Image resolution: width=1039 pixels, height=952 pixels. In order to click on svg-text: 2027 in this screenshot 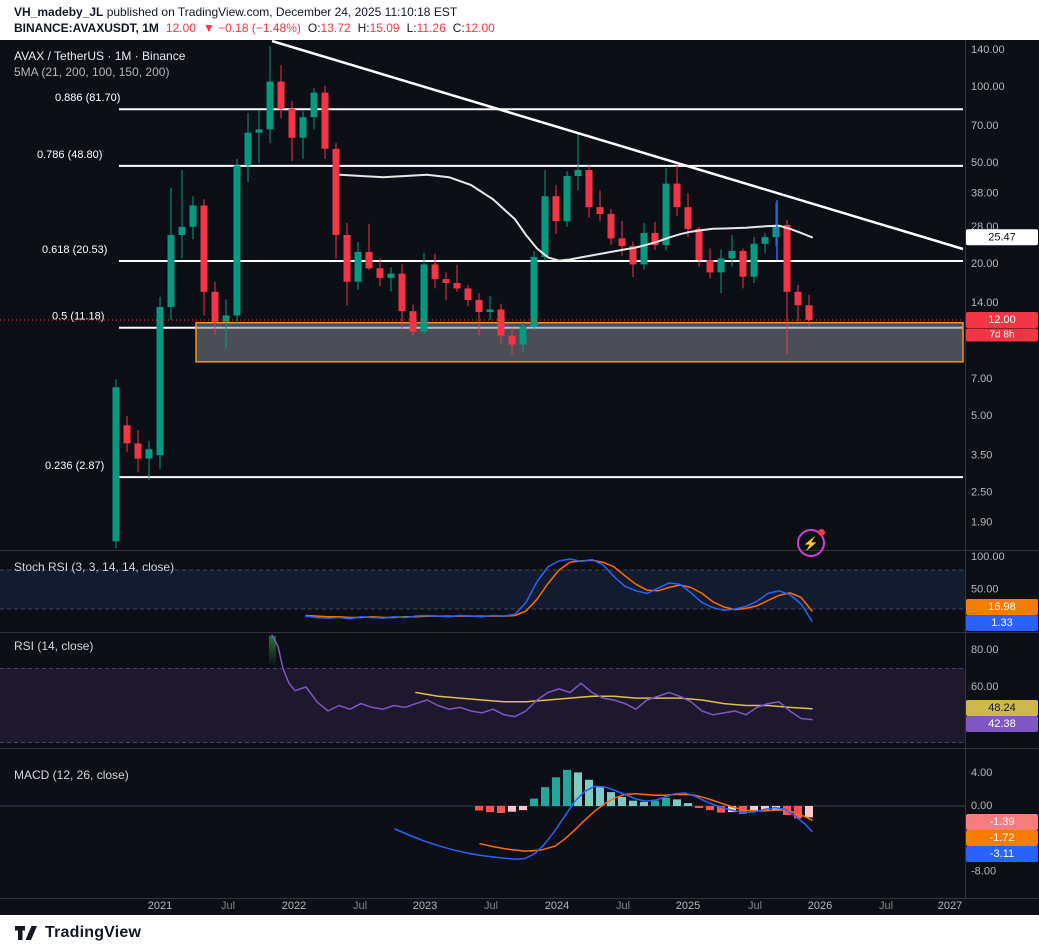, I will do `click(950, 906)`.